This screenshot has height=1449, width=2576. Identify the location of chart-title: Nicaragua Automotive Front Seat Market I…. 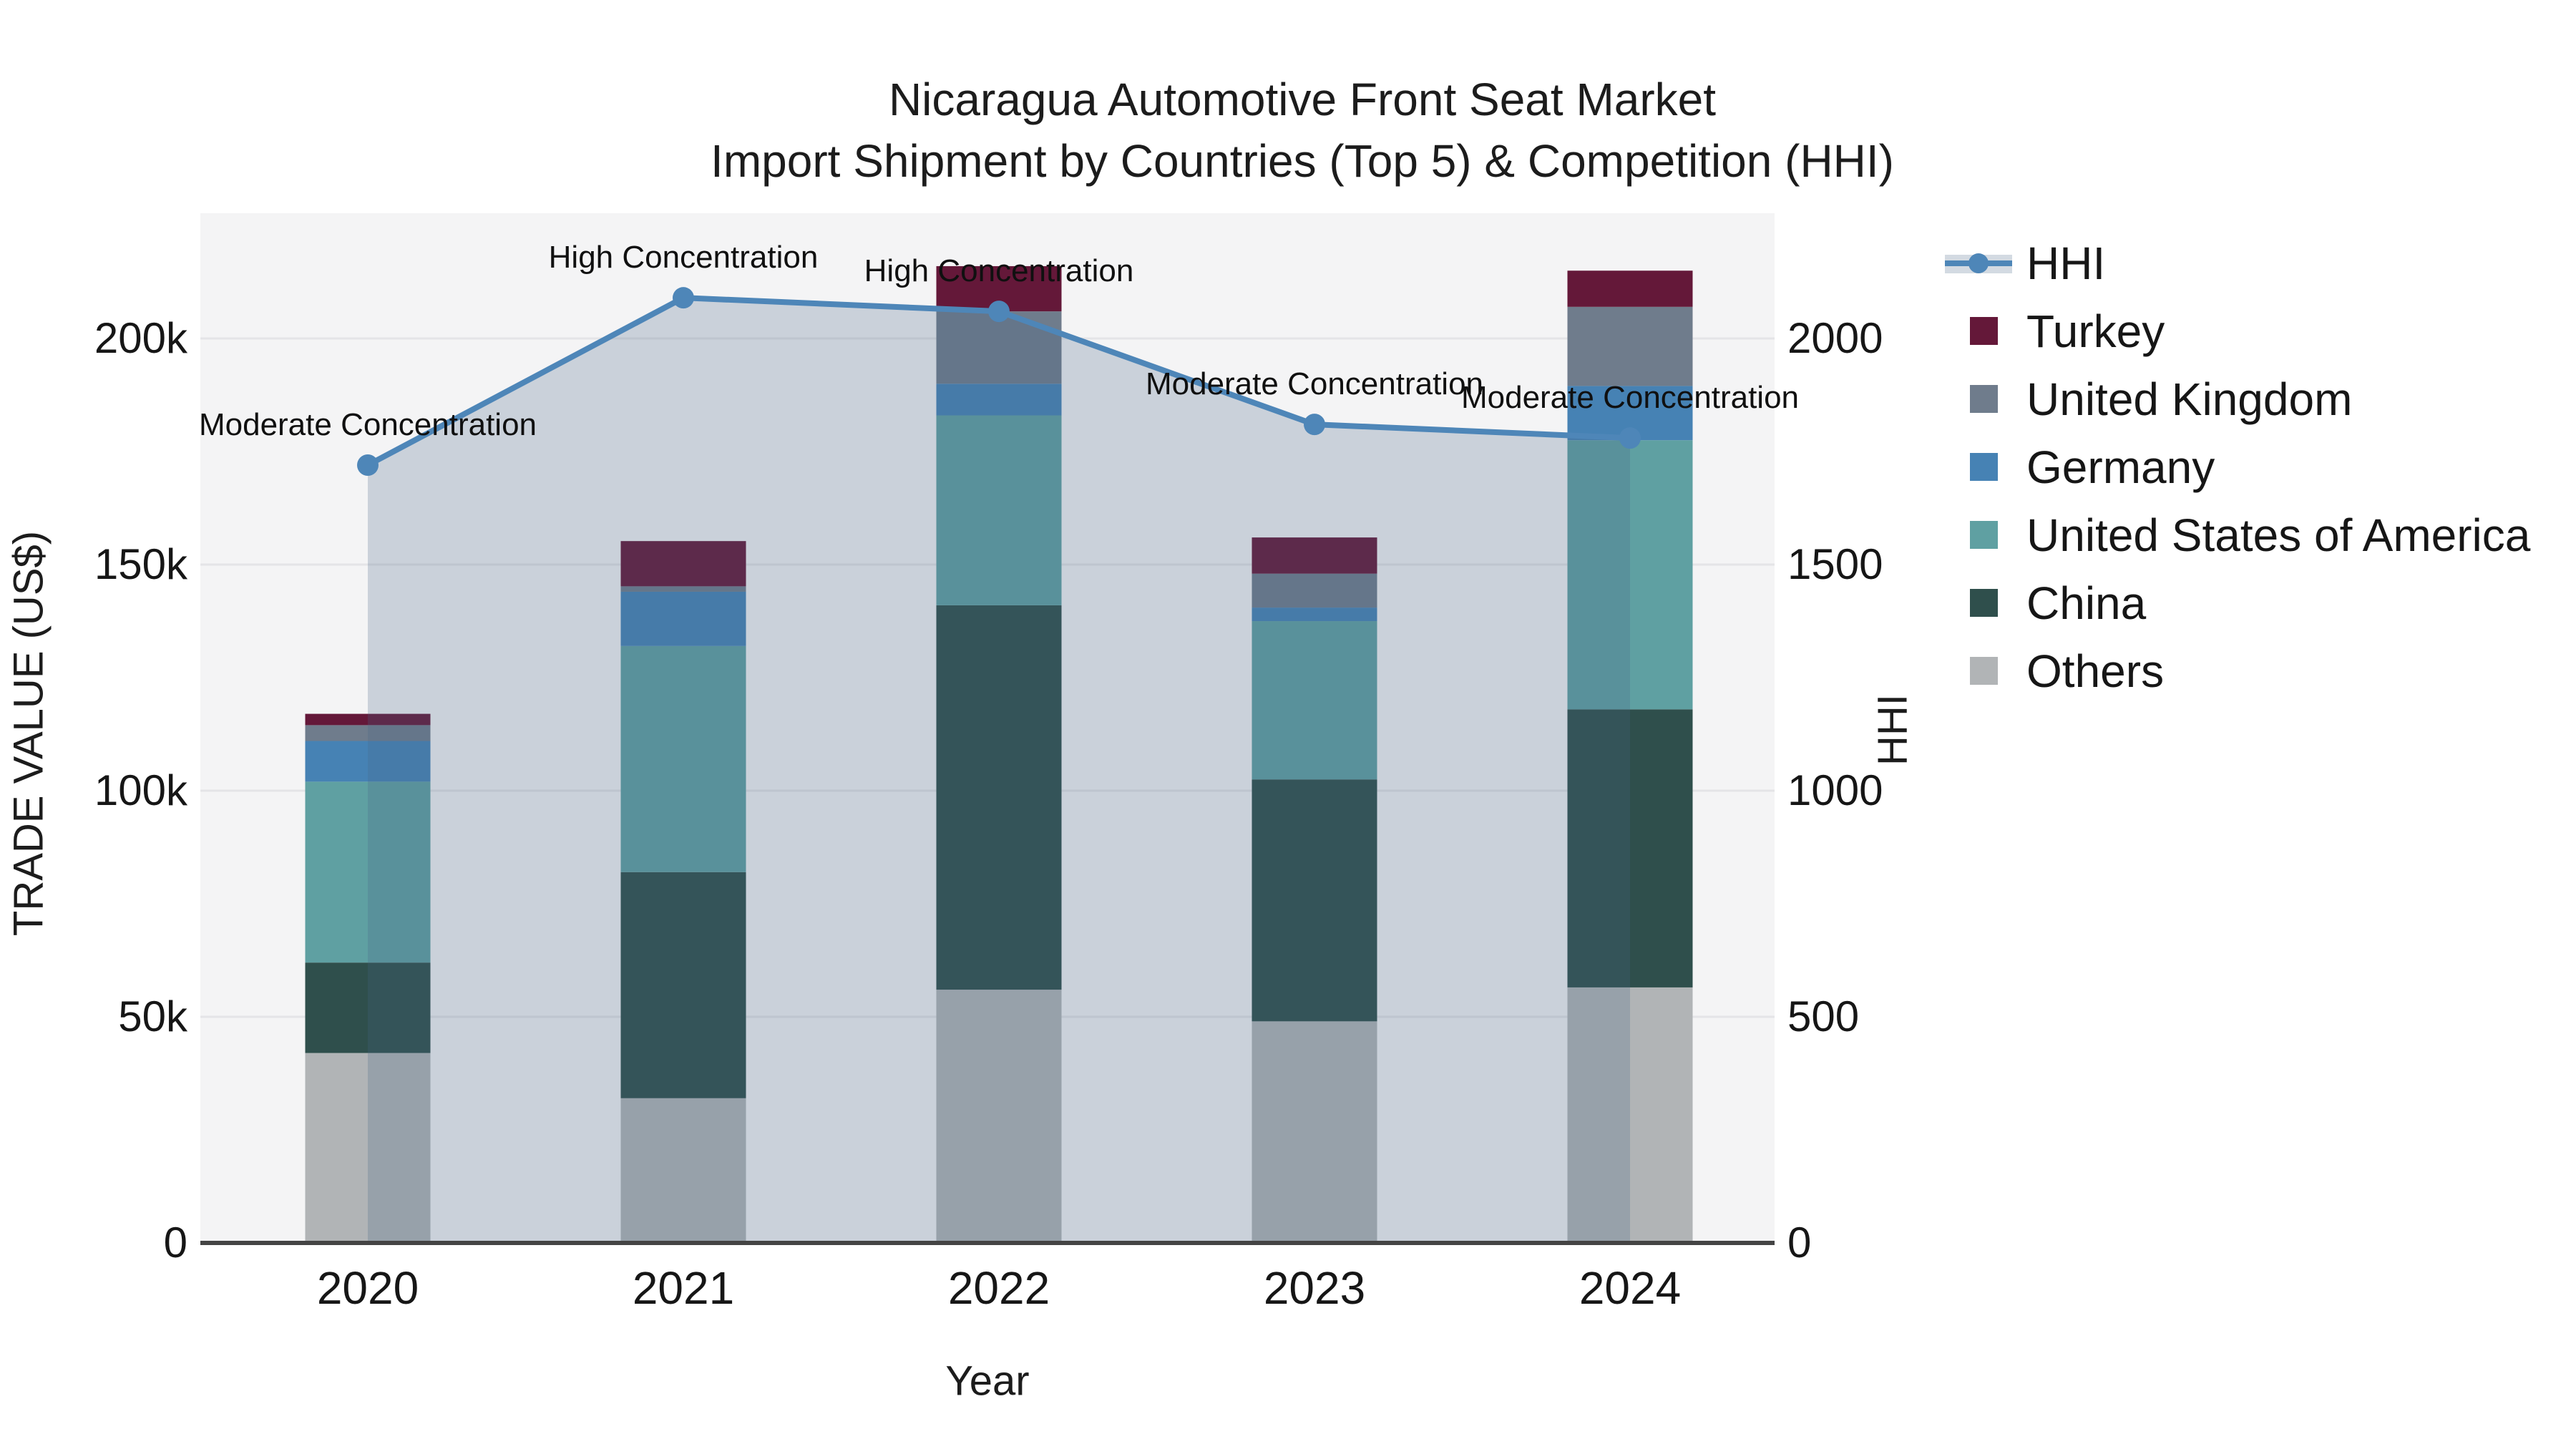
(1302, 130).